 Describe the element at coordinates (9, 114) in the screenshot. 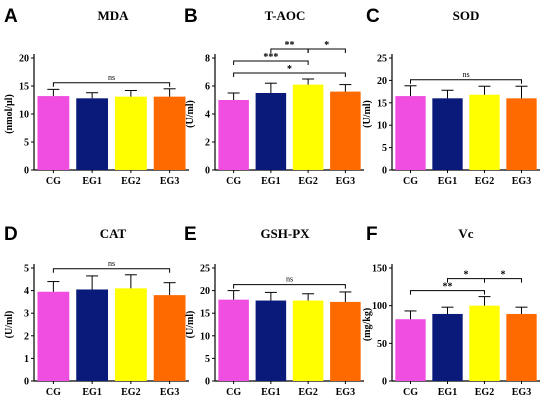

I see `y-axis-label: (nmol/μl)` at that location.